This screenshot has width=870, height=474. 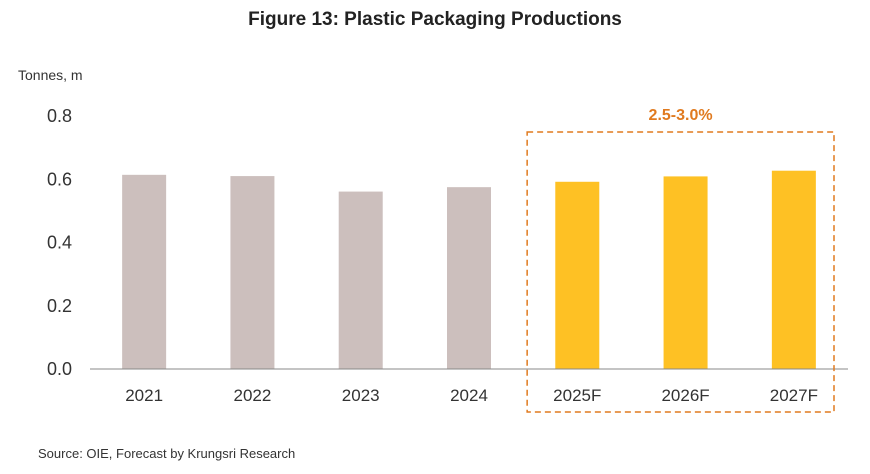 What do you see at coordinates (685, 395) in the screenshot?
I see `x-tick-label: 2026F` at bounding box center [685, 395].